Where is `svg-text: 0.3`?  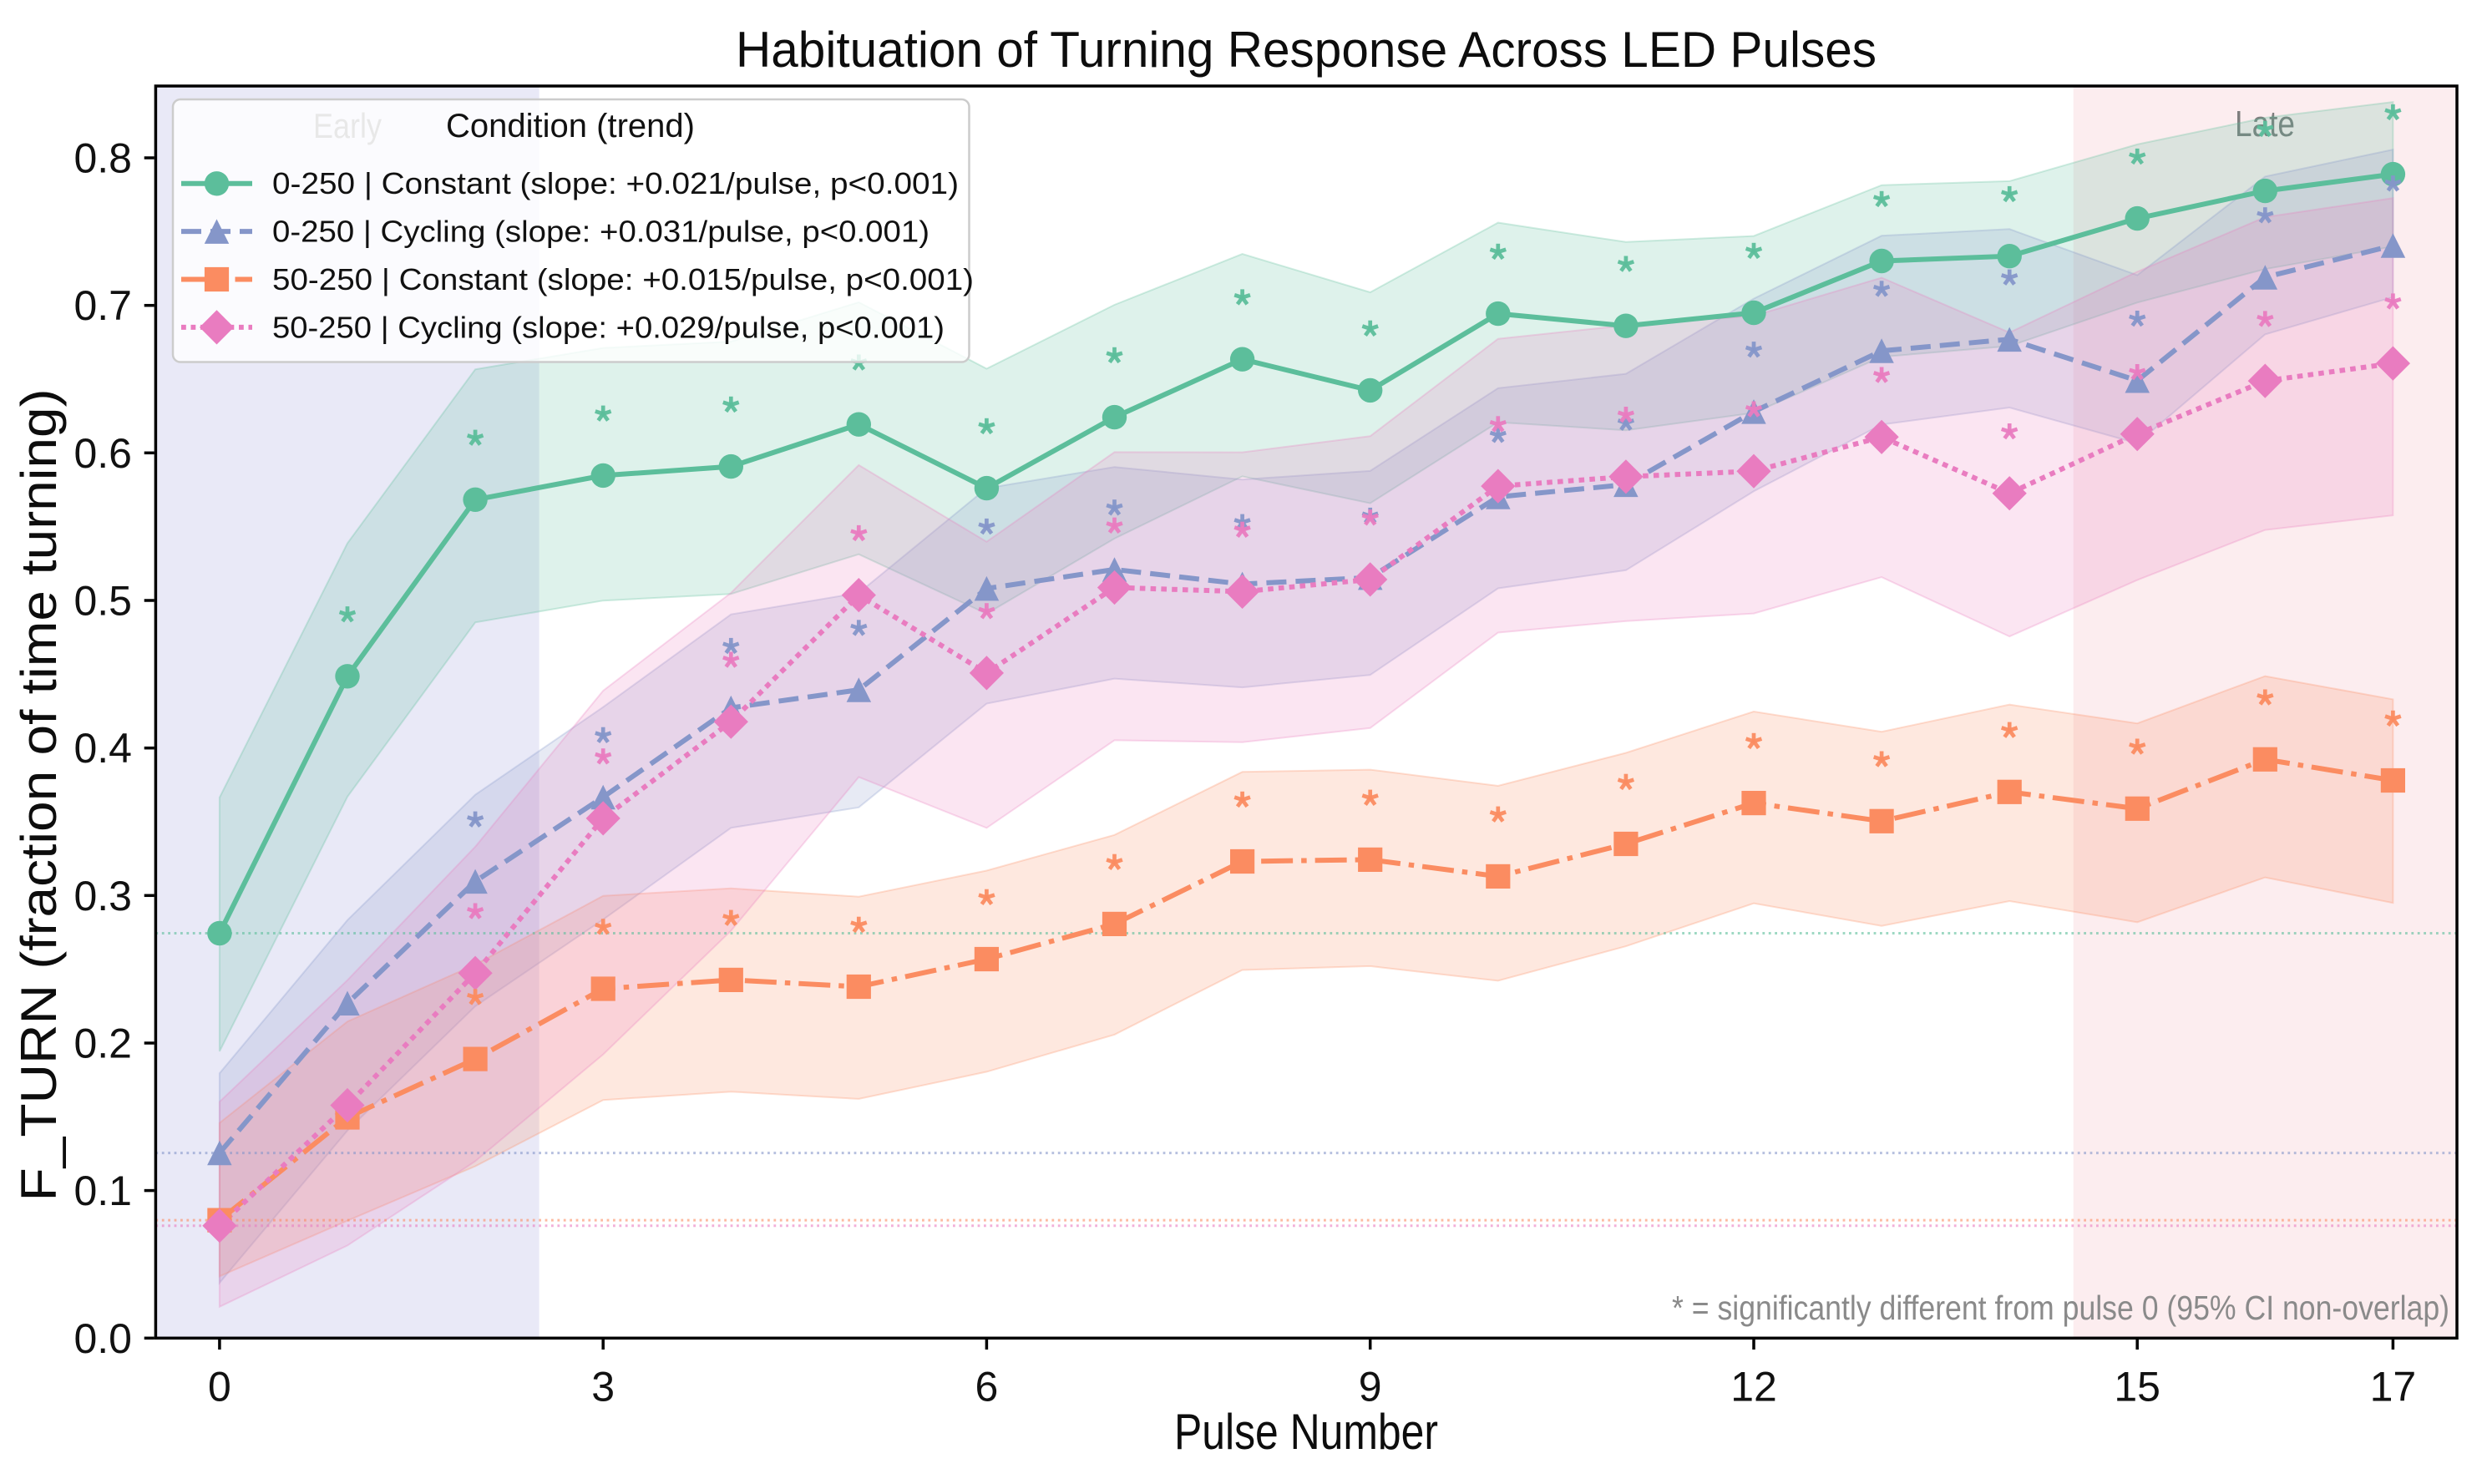
svg-text: 0.3 is located at coordinates (102, 896).